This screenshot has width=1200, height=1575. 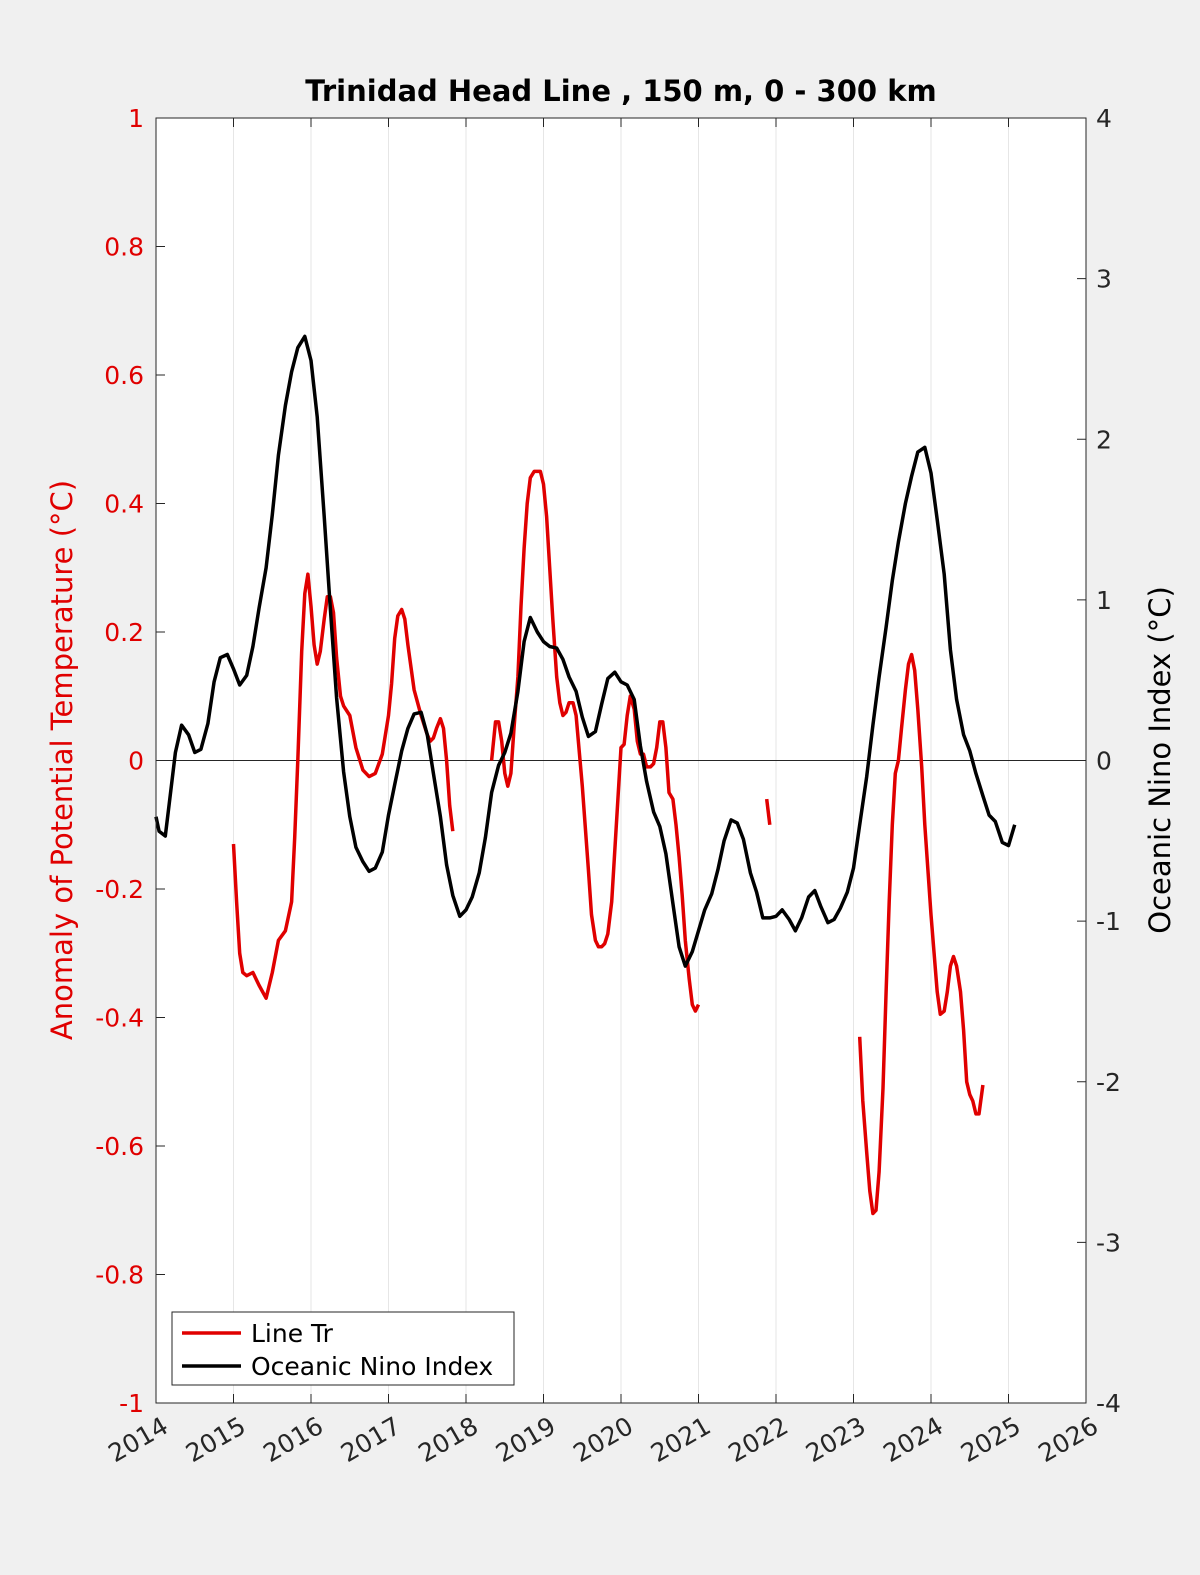 What do you see at coordinates (131, 1403) in the screenshot?
I see `y-tick-label-left: -1` at bounding box center [131, 1403].